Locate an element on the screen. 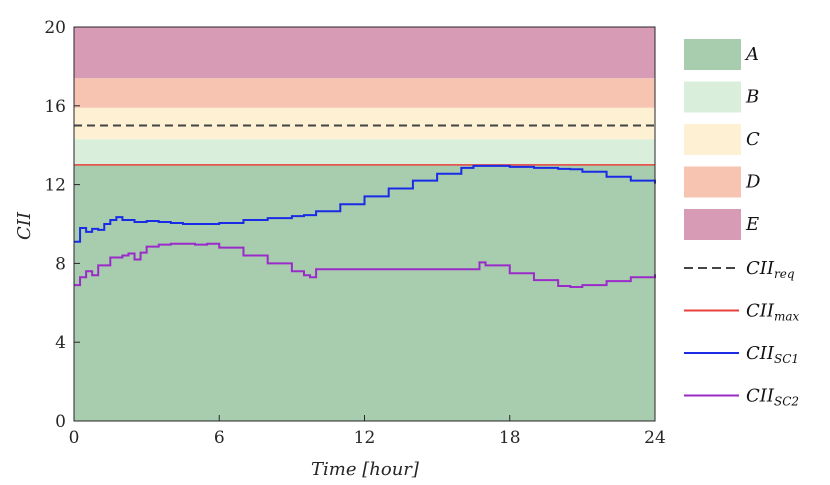 The height and width of the screenshot is (485, 830). x-axis: 0 6 12 18 24 is located at coordinates (367, 431).